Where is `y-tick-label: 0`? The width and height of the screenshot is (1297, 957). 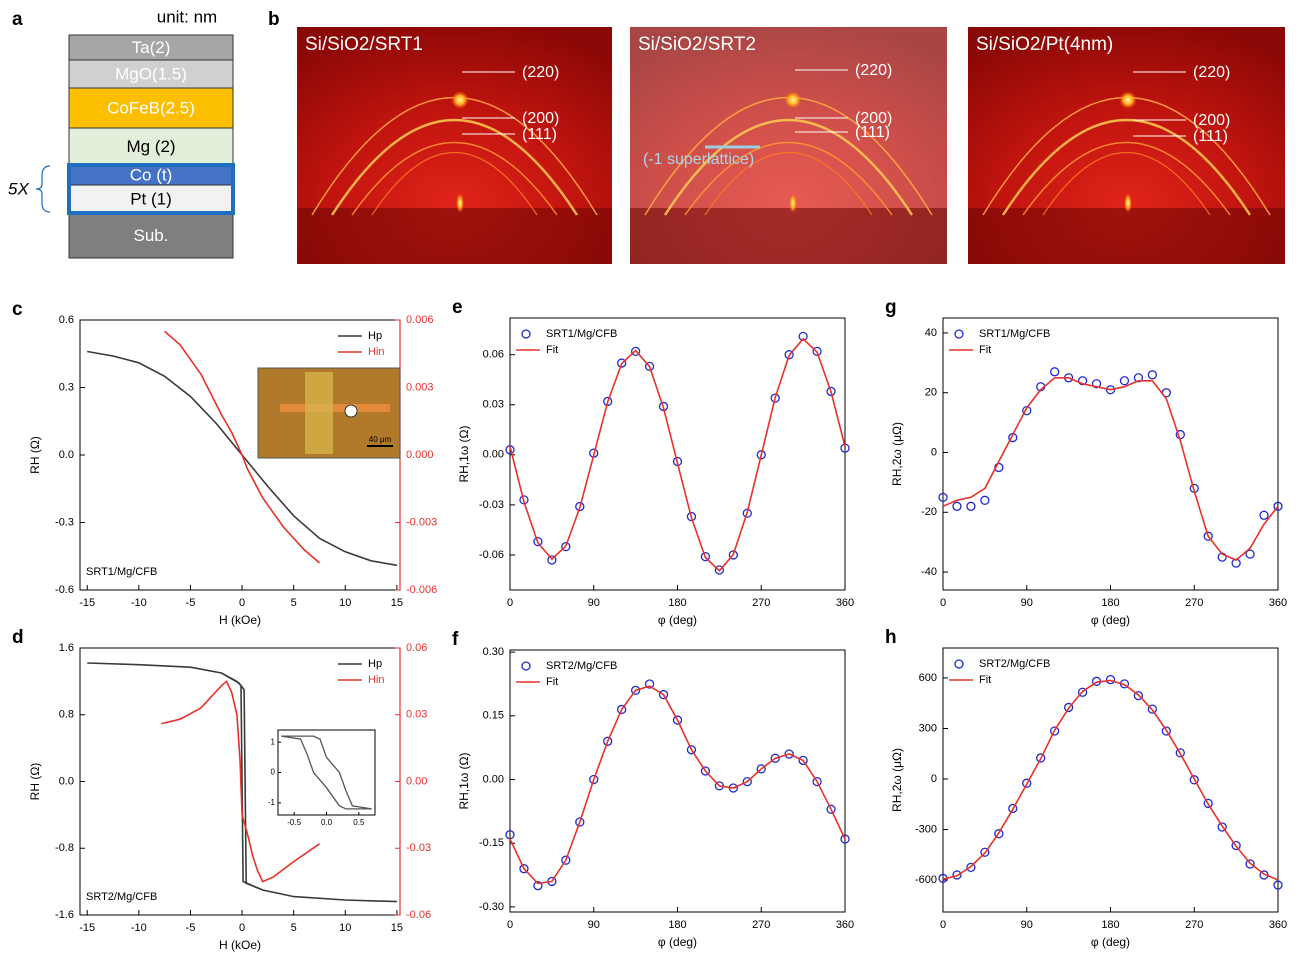 y-tick-label: 0 is located at coordinates (934, 452).